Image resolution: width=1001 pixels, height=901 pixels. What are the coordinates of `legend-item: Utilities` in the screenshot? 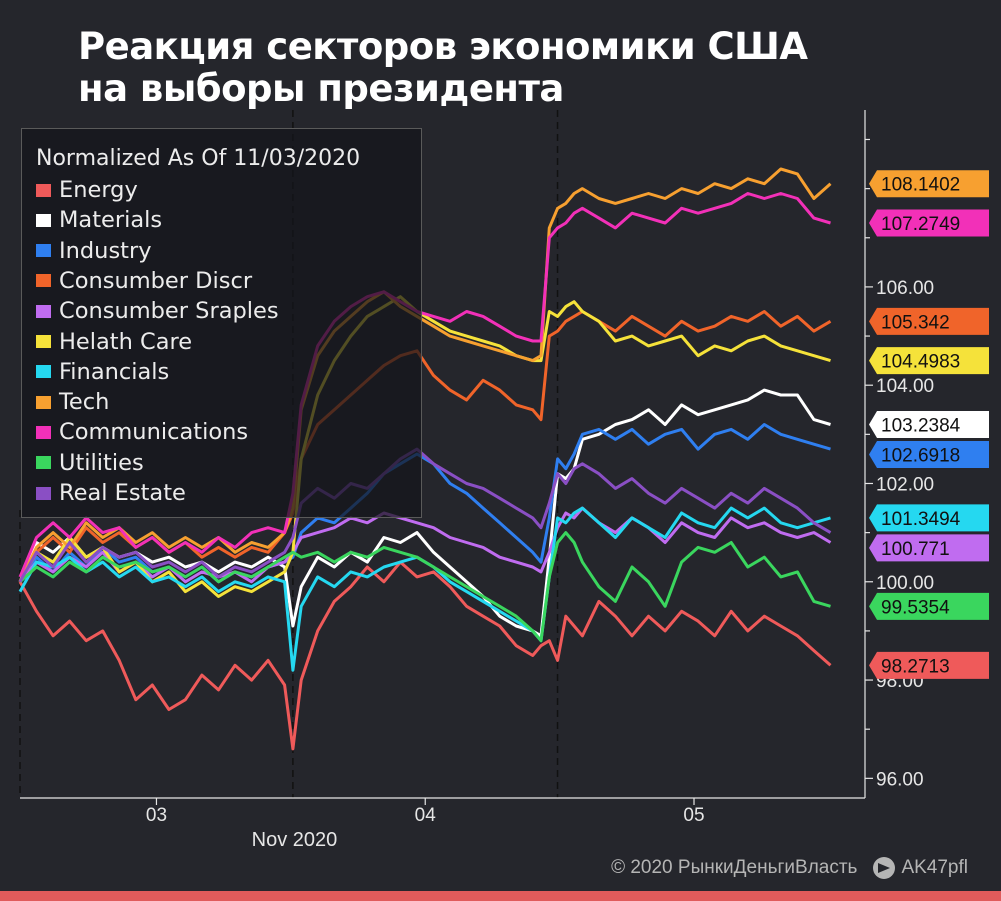 It's located at (90, 463).